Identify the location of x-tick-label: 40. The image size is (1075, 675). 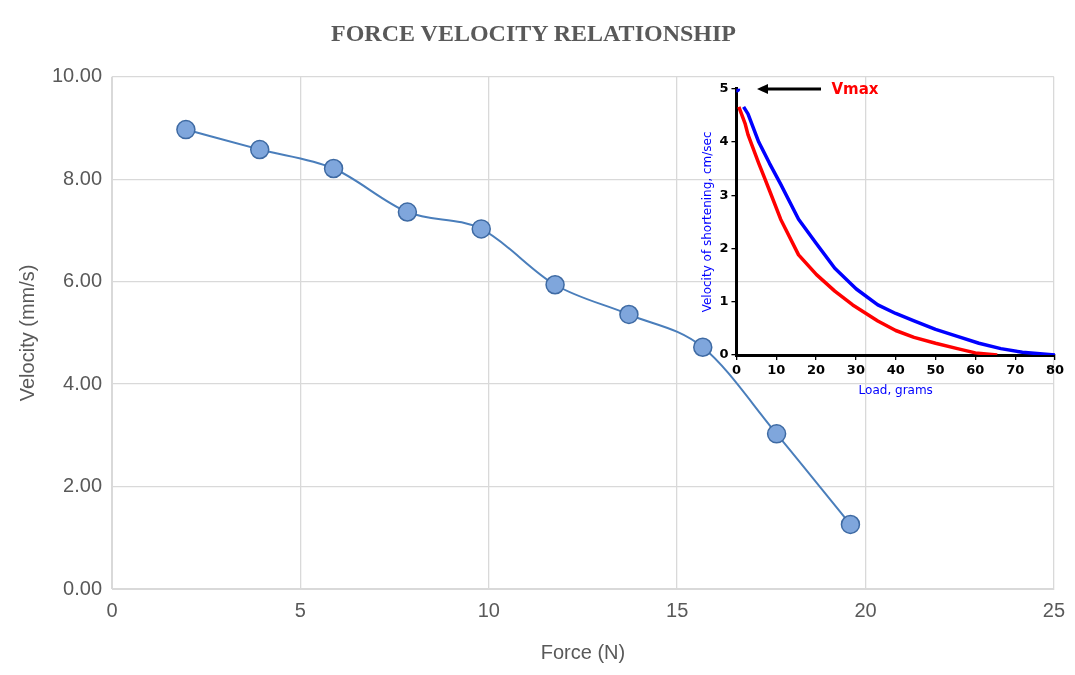
(895, 370).